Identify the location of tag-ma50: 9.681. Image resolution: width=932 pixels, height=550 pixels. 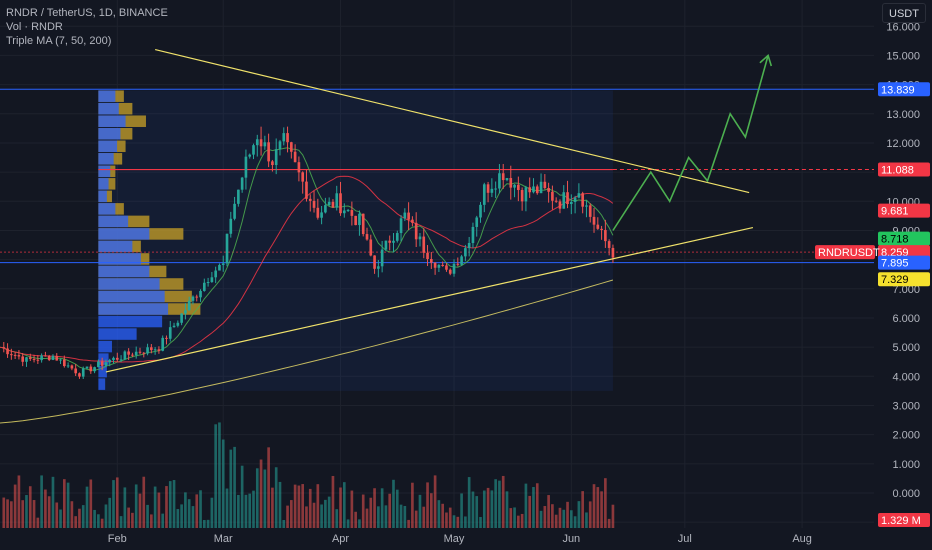
(895, 212).